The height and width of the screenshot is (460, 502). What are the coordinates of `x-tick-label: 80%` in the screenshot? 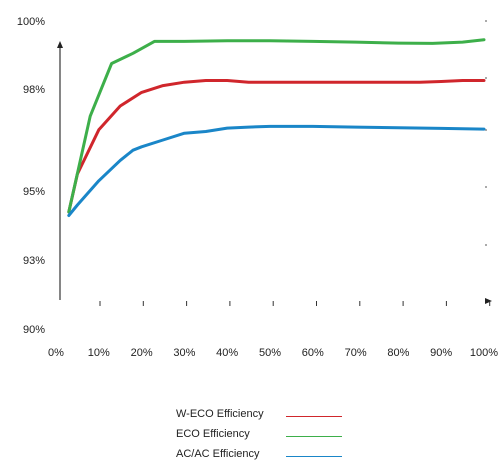 It's located at (398, 353).